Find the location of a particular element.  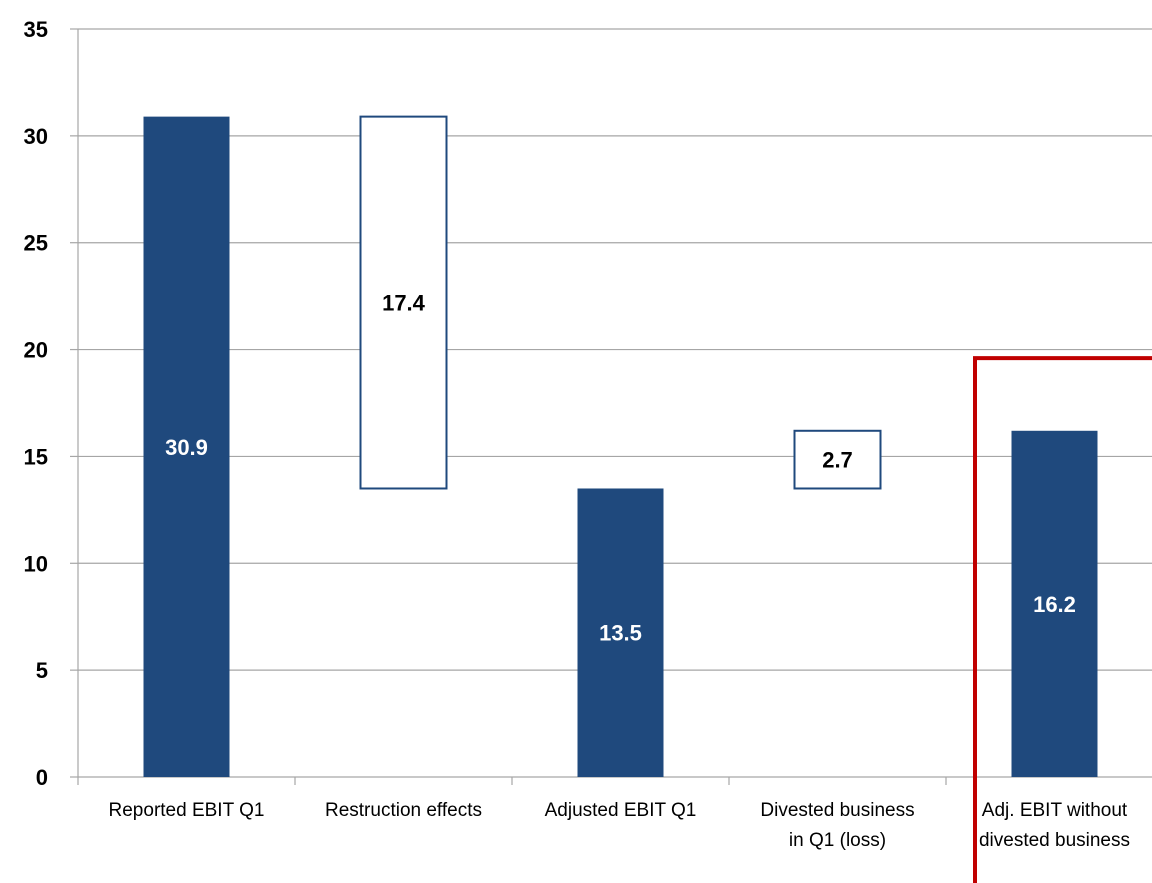

y-tick-label: 25 is located at coordinates (36, 243).